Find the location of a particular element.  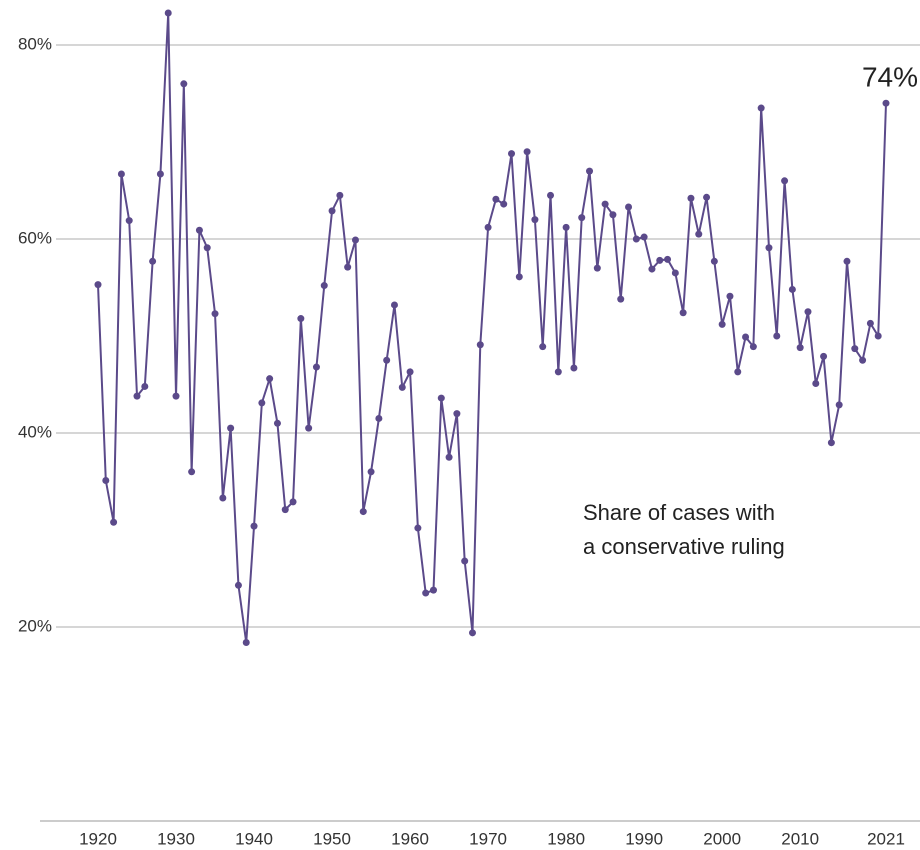

x-tick-label: 1960 is located at coordinates (410, 838).